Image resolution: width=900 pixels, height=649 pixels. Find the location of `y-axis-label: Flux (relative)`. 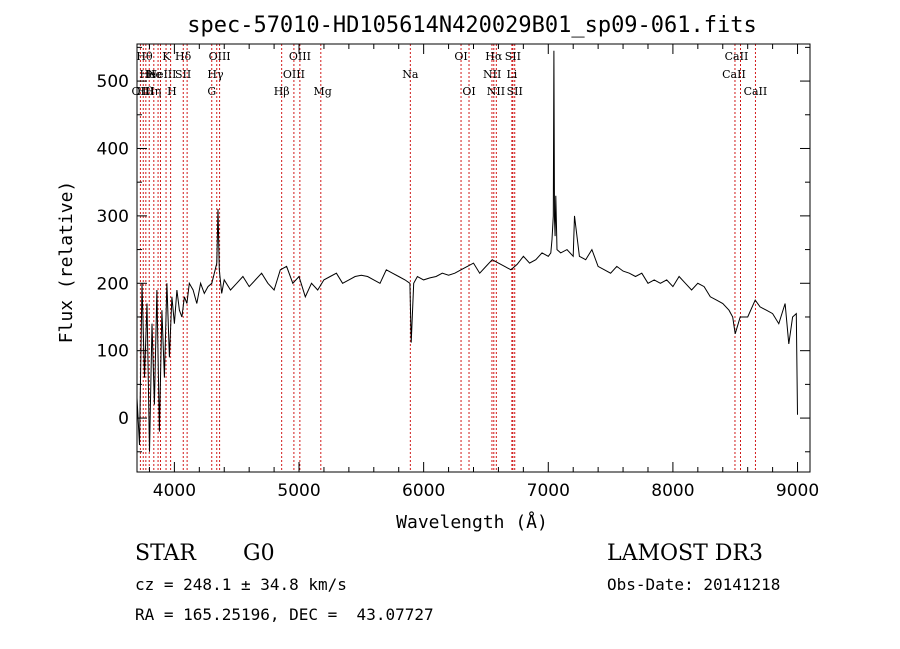

y-axis-label: Flux (relative) is located at coordinates (66, 262).